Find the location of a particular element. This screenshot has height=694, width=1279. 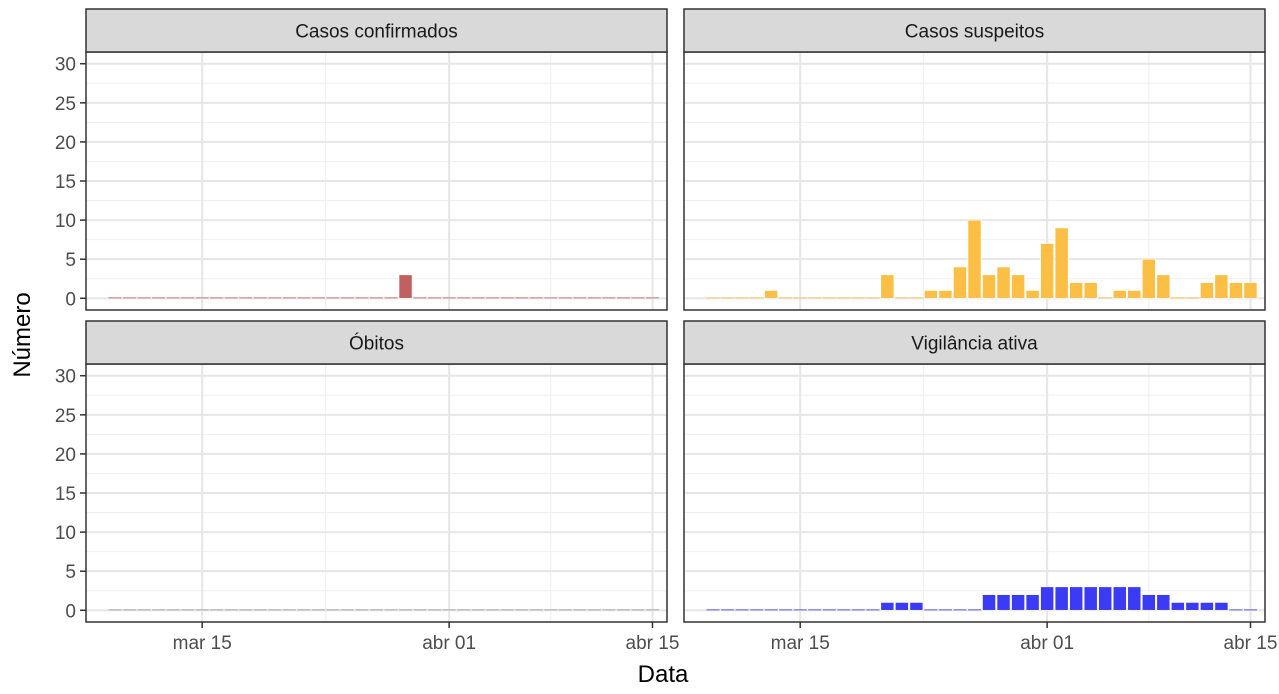

x-axis-title: Data is located at coordinates (663, 674).